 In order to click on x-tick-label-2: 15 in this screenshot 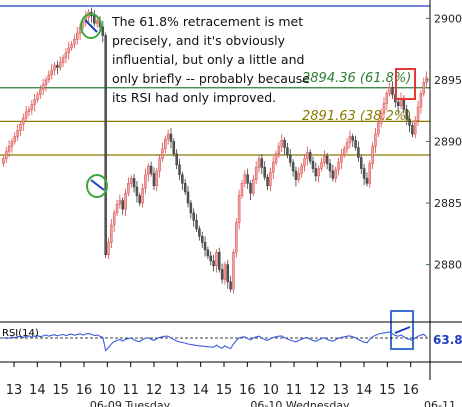, I will do `click(60, 390)`.